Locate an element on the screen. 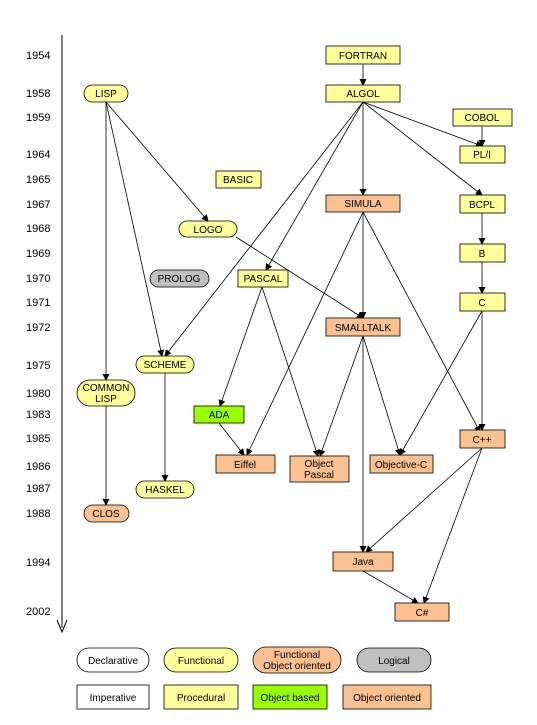 The height and width of the screenshot is (725, 537). node-logo: LOGO is located at coordinates (208, 229).